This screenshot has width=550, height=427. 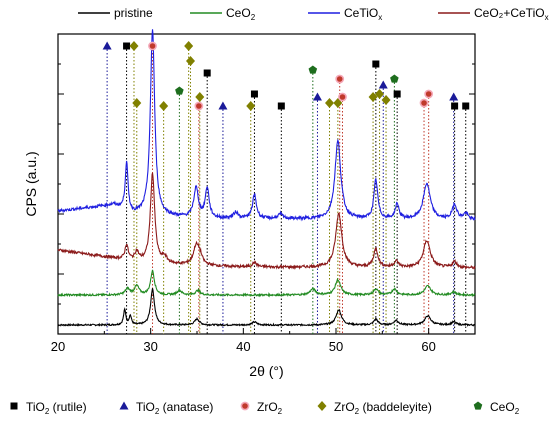 What do you see at coordinates (58, 346) in the screenshot?
I see `x-tick-label: 20` at bounding box center [58, 346].